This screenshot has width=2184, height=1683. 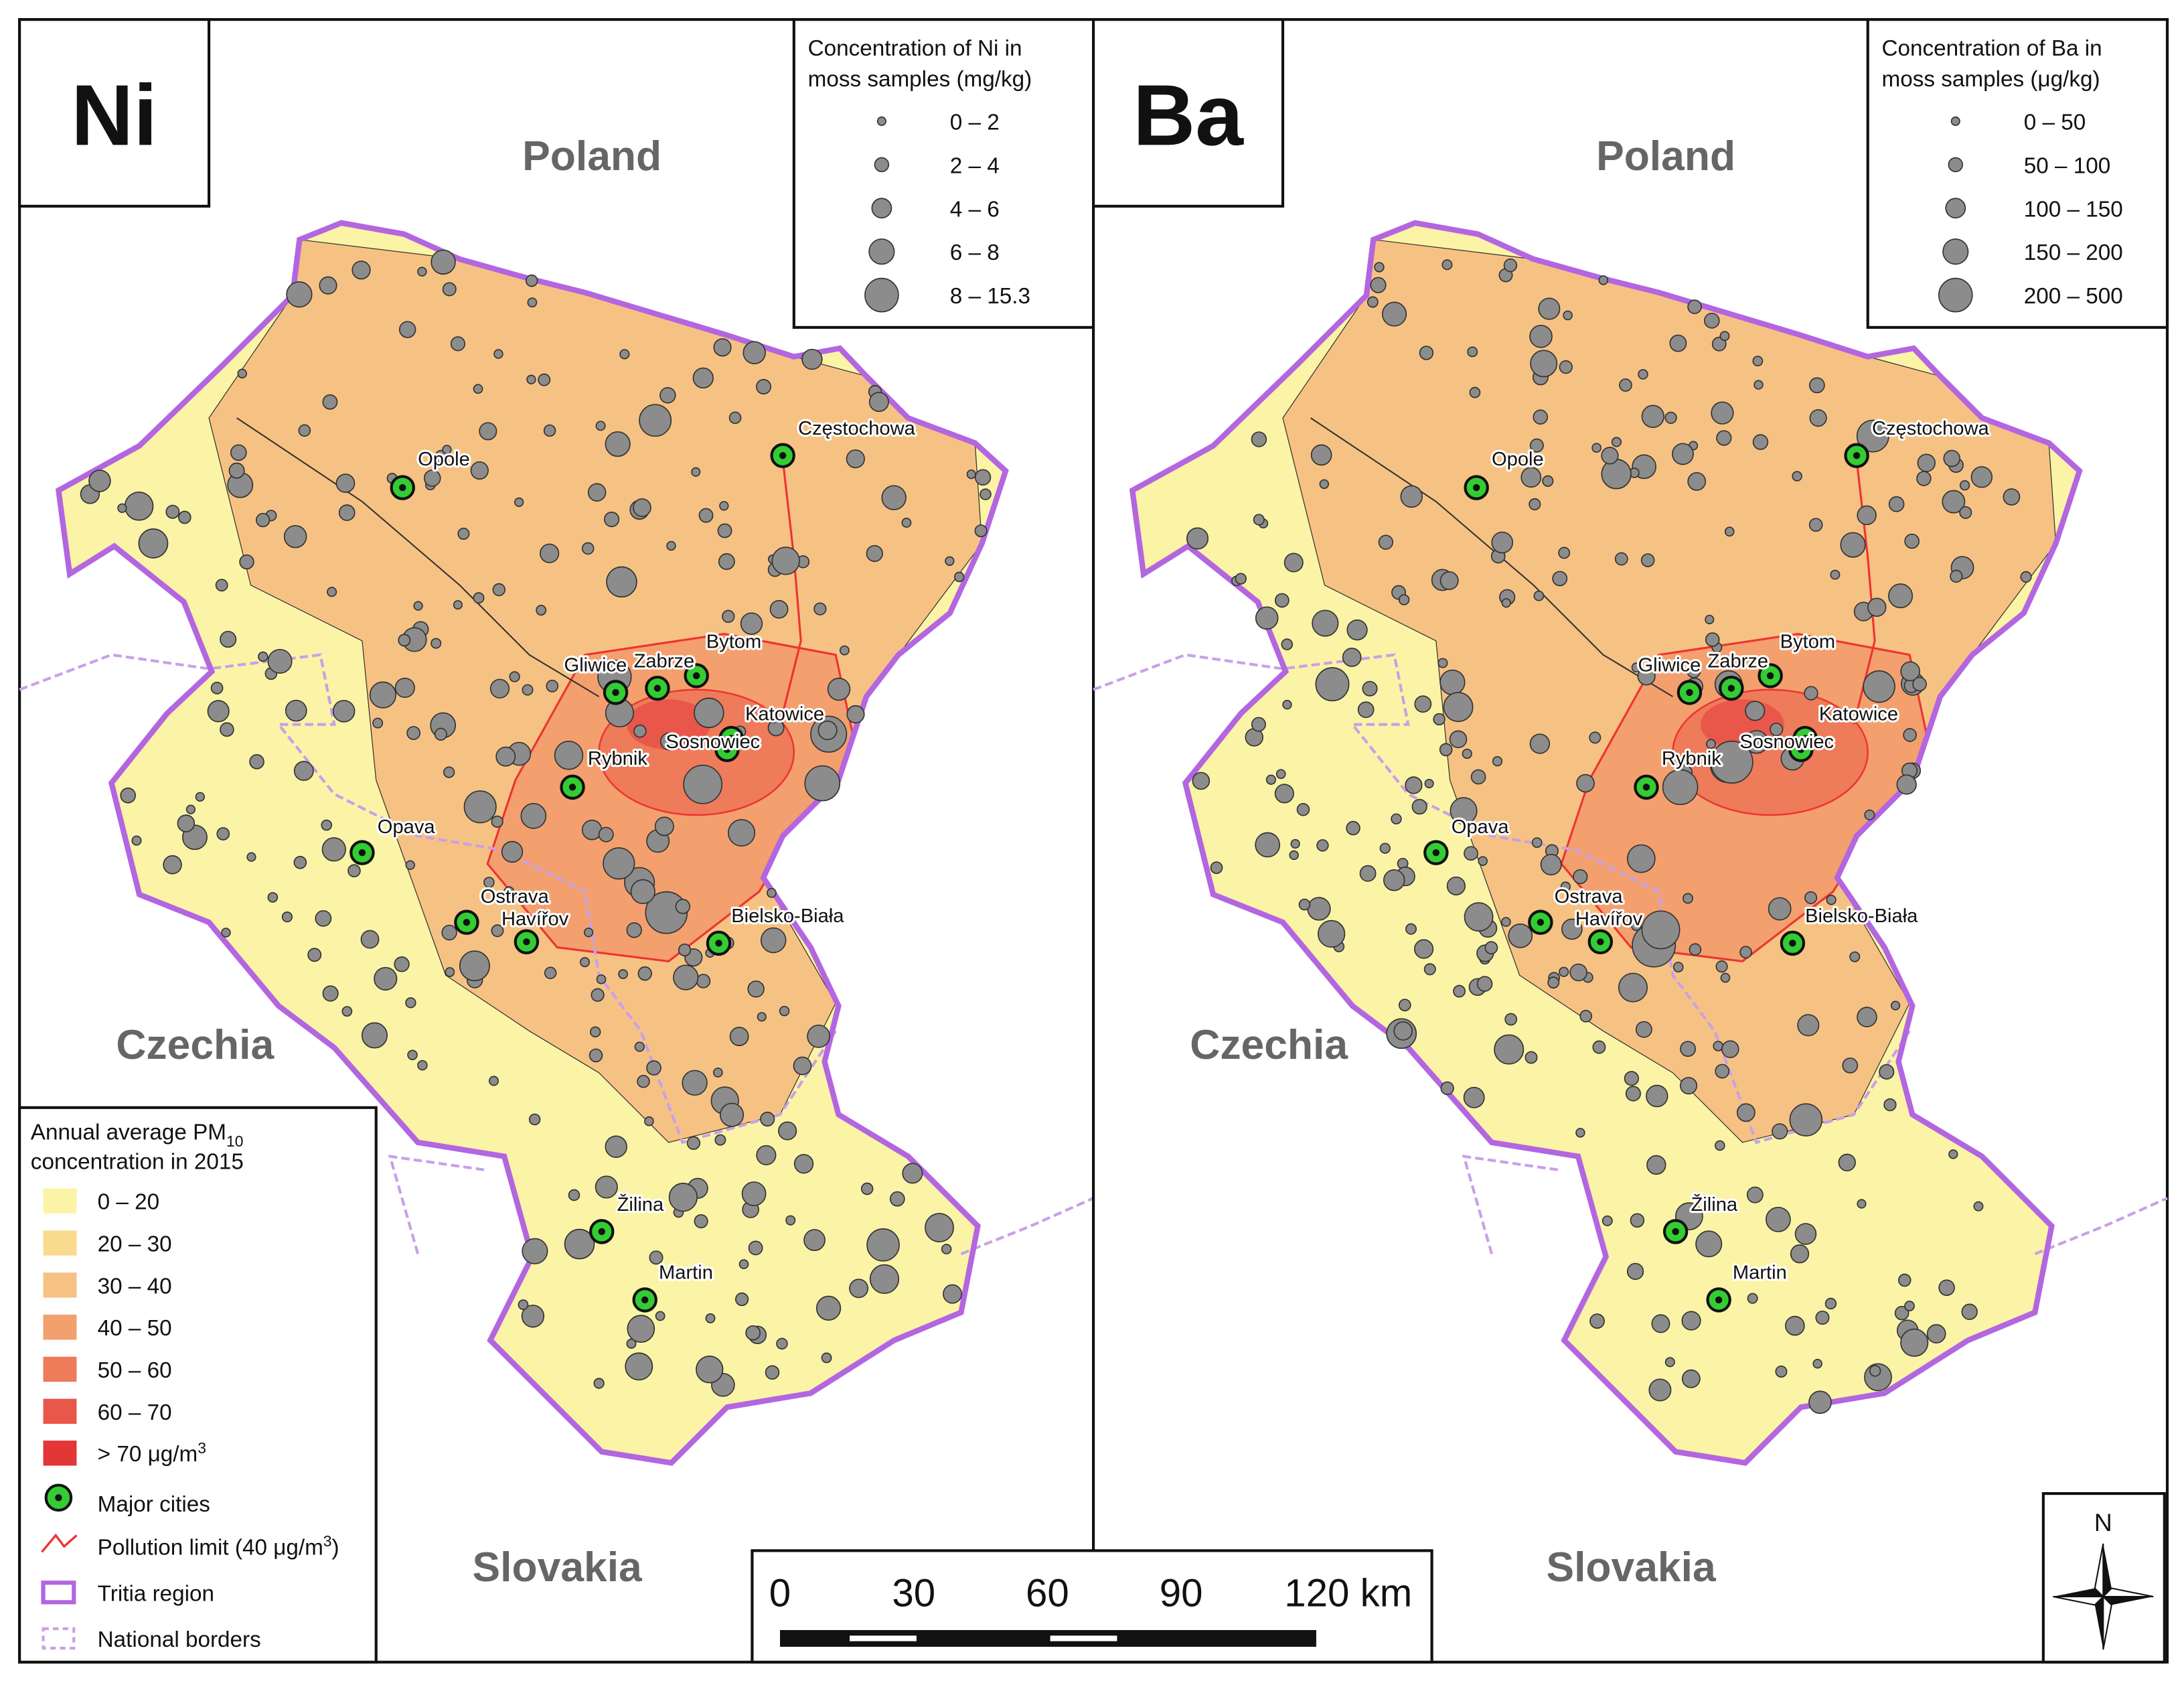 What do you see at coordinates (975, 252) in the screenshot?
I see `moss-legend-label: 6 – 8` at bounding box center [975, 252].